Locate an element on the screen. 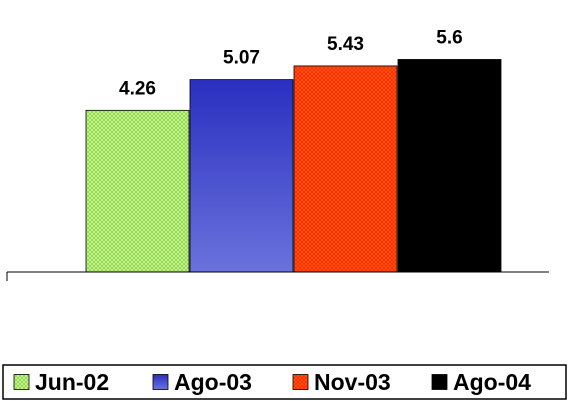 This screenshot has height=401, width=569. legend-label-ago-03: Ago-03 is located at coordinates (213, 382).